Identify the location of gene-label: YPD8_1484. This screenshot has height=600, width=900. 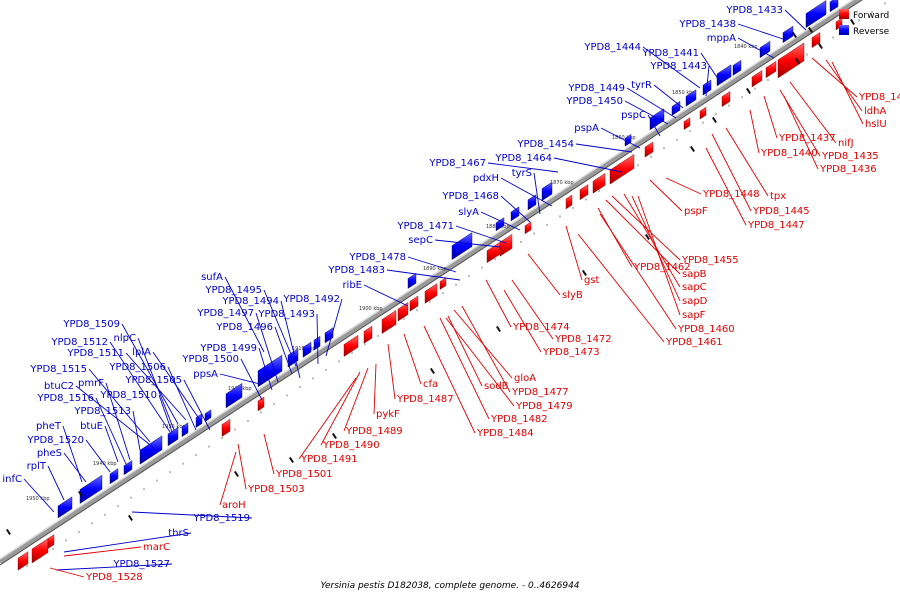
(505, 433).